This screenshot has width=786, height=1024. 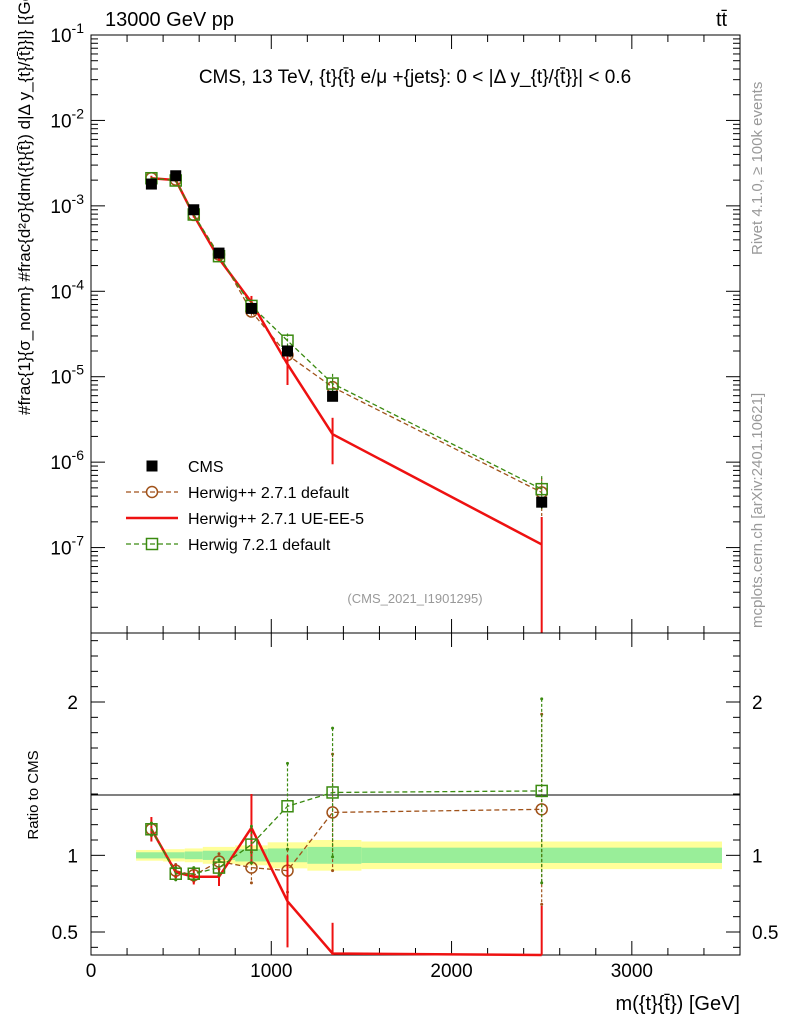 What do you see at coordinates (67, 118) in the screenshot?
I see `y-tick-label: 10⁻²` at bounding box center [67, 118].